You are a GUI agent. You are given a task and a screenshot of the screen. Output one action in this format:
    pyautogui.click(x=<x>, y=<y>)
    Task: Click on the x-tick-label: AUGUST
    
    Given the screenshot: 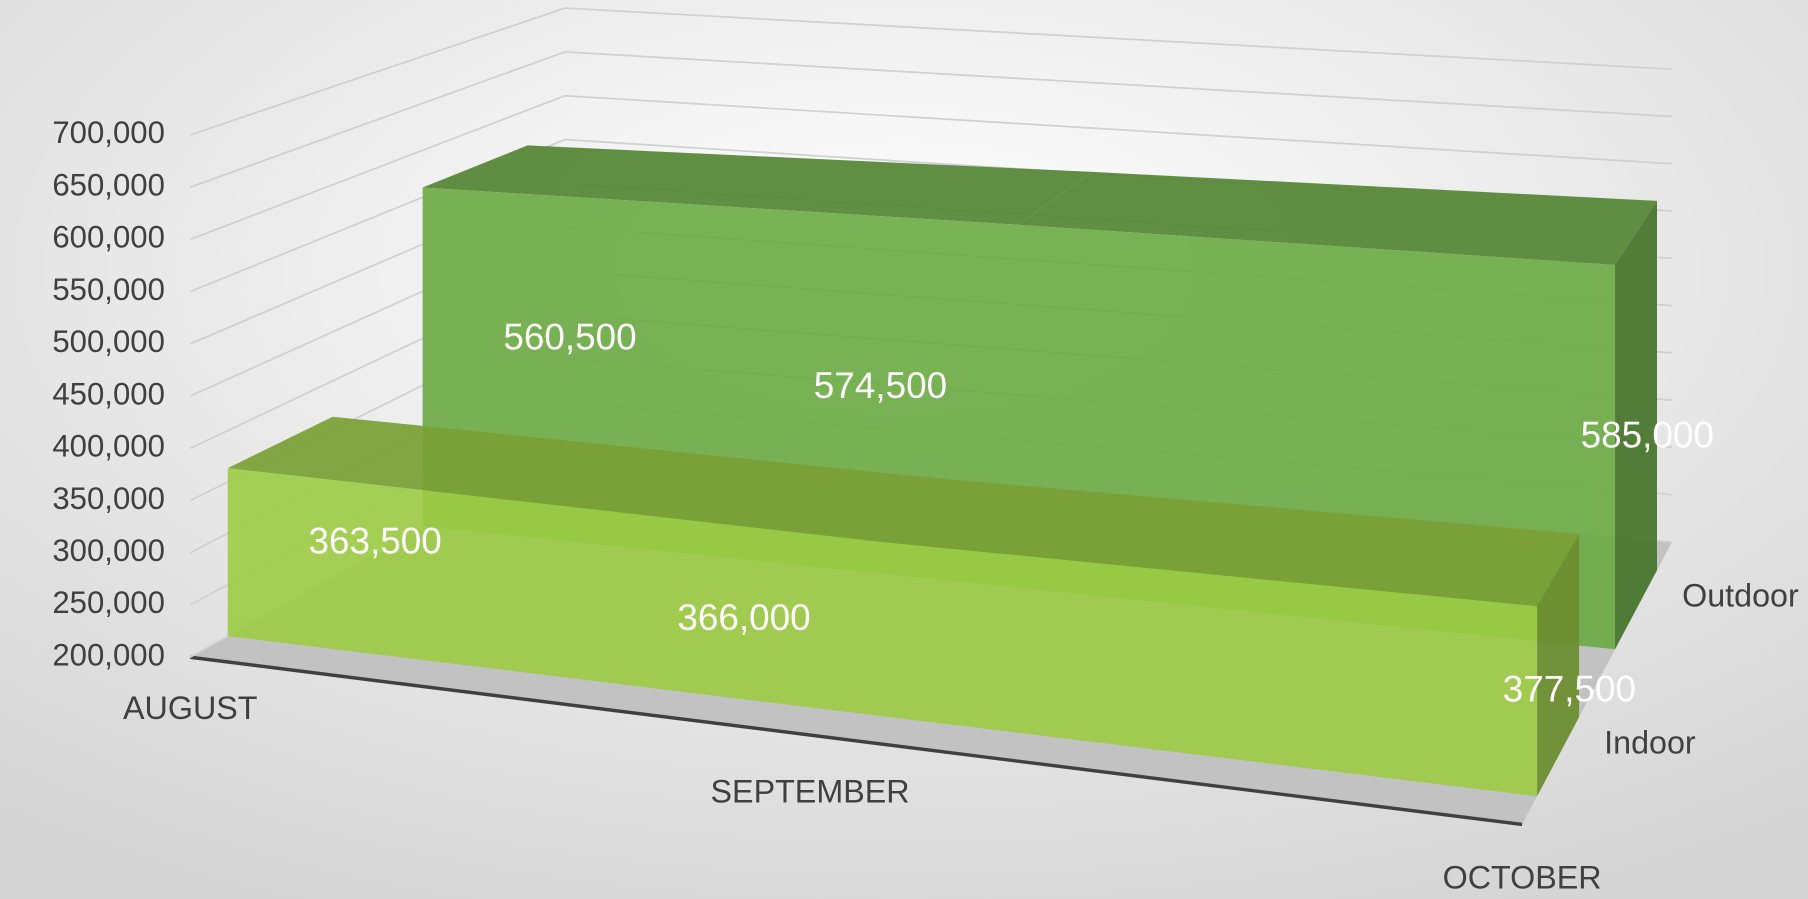 What is the action you would take?
    pyautogui.click(x=190, y=708)
    